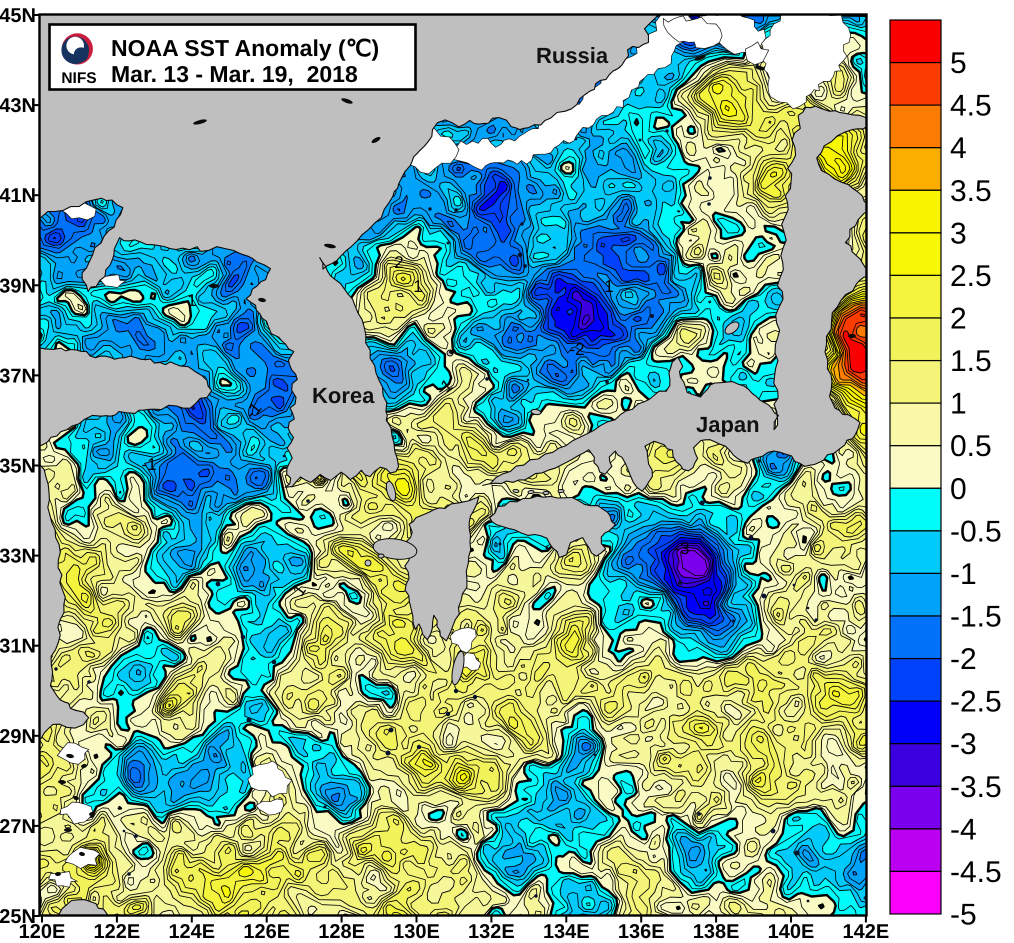 The width and height of the screenshot is (1014, 943). What do you see at coordinates (958, 63) in the screenshot?
I see `svg-text: 5` at bounding box center [958, 63].